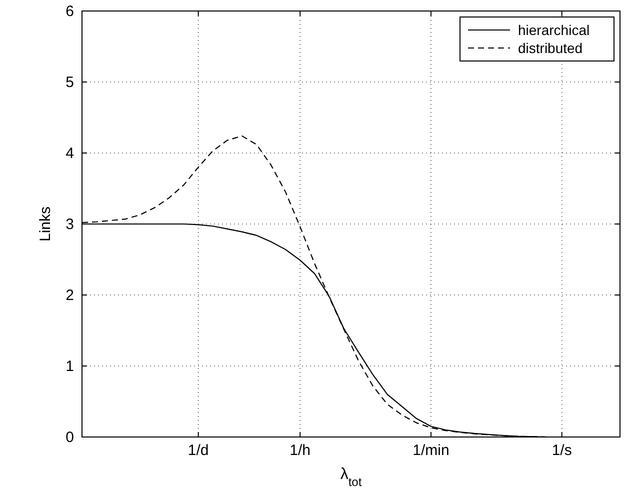 The width and height of the screenshot is (633, 492). Describe the element at coordinates (70, 224) in the screenshot. I see `y-tick-label: 3` at that location.